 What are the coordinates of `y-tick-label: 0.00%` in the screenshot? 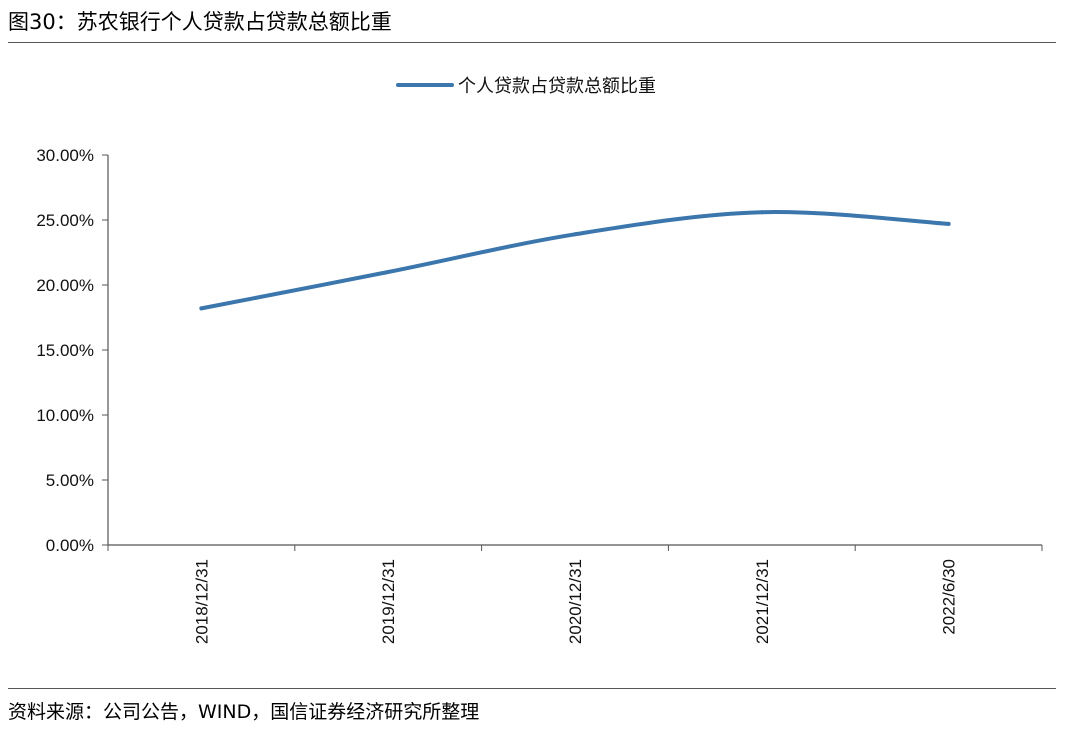 It's located at (70, 545).